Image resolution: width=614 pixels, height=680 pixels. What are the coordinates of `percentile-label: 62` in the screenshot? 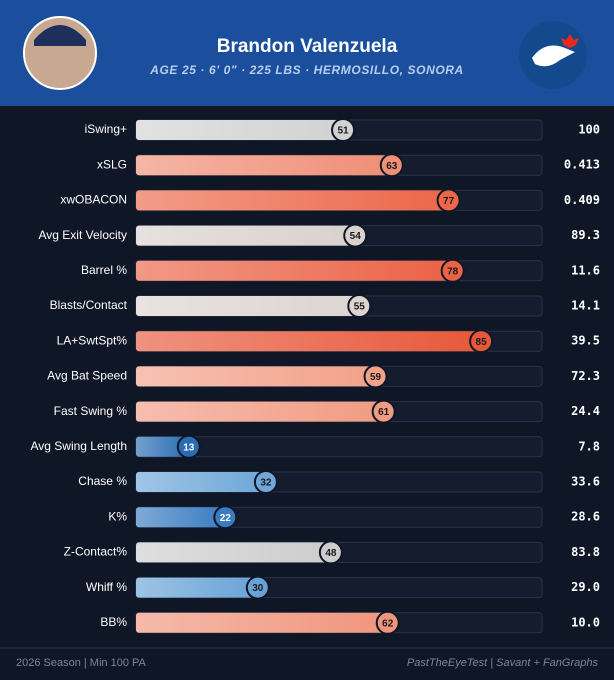 It's located at (388, 623).